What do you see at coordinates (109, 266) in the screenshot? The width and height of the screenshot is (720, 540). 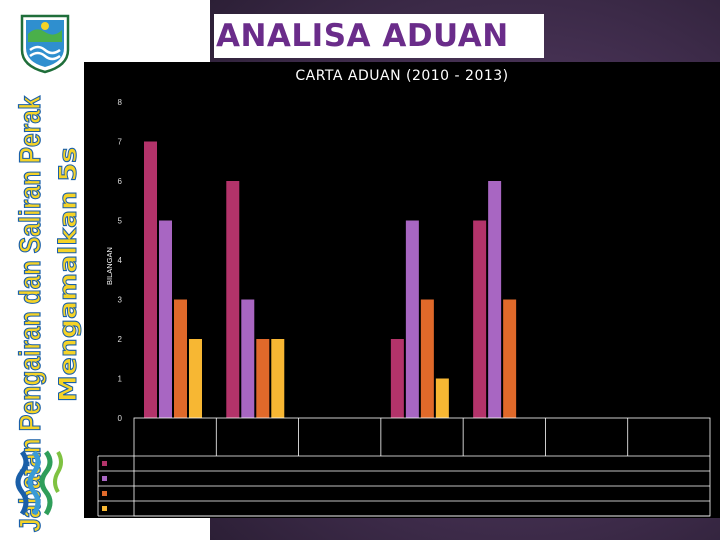 I see `y-axis-label: BILANGAN` at bounding box center [109, 266].